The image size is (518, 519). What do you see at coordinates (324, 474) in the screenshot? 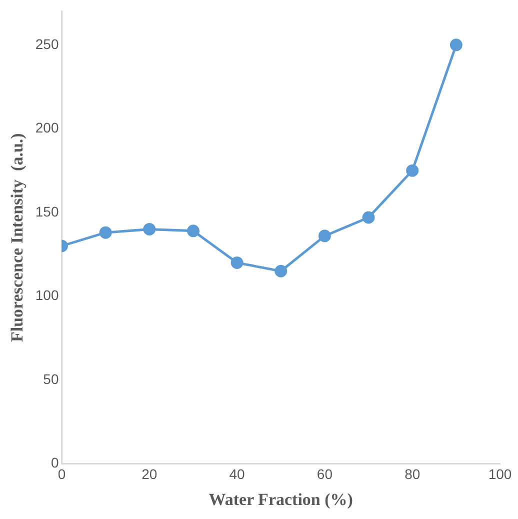
I see `x-tick-label: 60` at bounding box center [324, 474].